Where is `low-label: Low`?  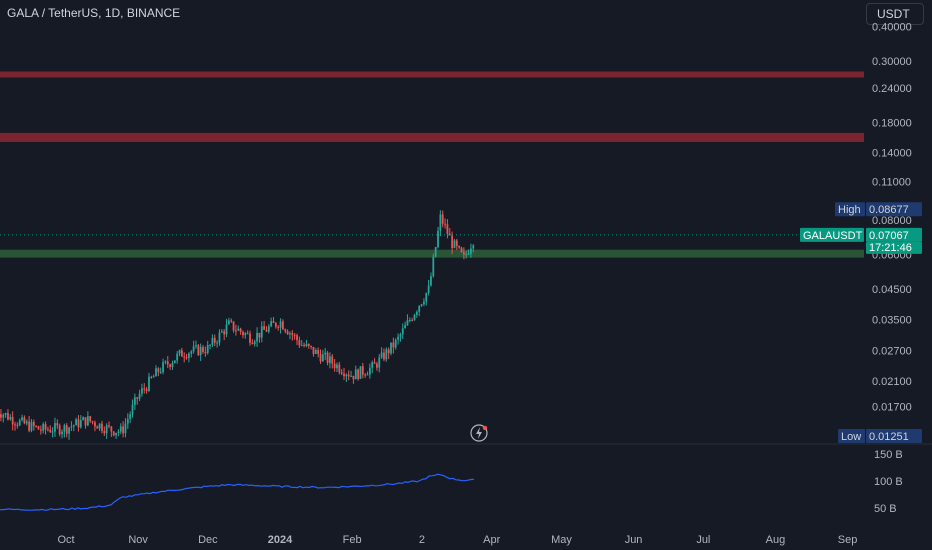 low-label: Low is located at coordinates (851, 437).